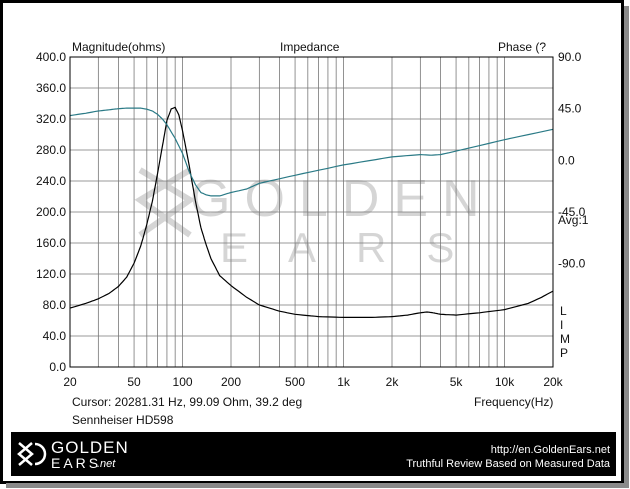 This screenshot has width=630, height=489. I want to click on y-right-tick-label: -45.0, so click(572, 212).